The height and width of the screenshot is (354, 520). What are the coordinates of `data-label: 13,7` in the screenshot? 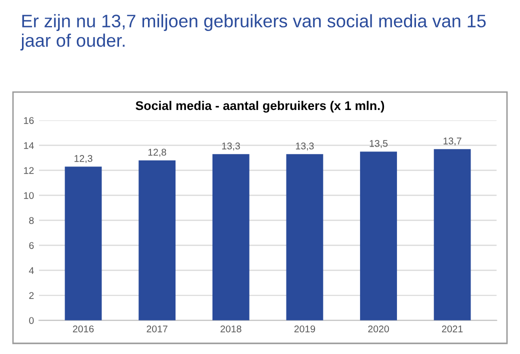 It's located at (453, 142).